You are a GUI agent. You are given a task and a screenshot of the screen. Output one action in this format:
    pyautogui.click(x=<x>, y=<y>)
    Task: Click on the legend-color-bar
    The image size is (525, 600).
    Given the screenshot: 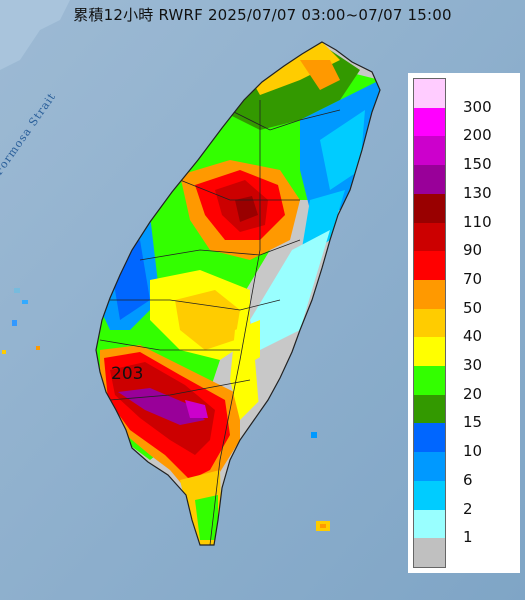 What is the action you would take?
    pyautogui.click(x=429, y=323)
    